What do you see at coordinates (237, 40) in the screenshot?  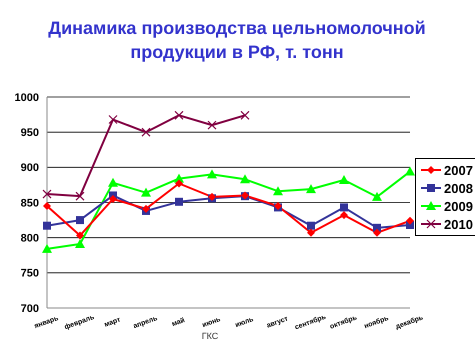 I see `chart-title: Динамика производства цельномолочной продукции в РФ, т. тонн` at bounding box center [237, 40].